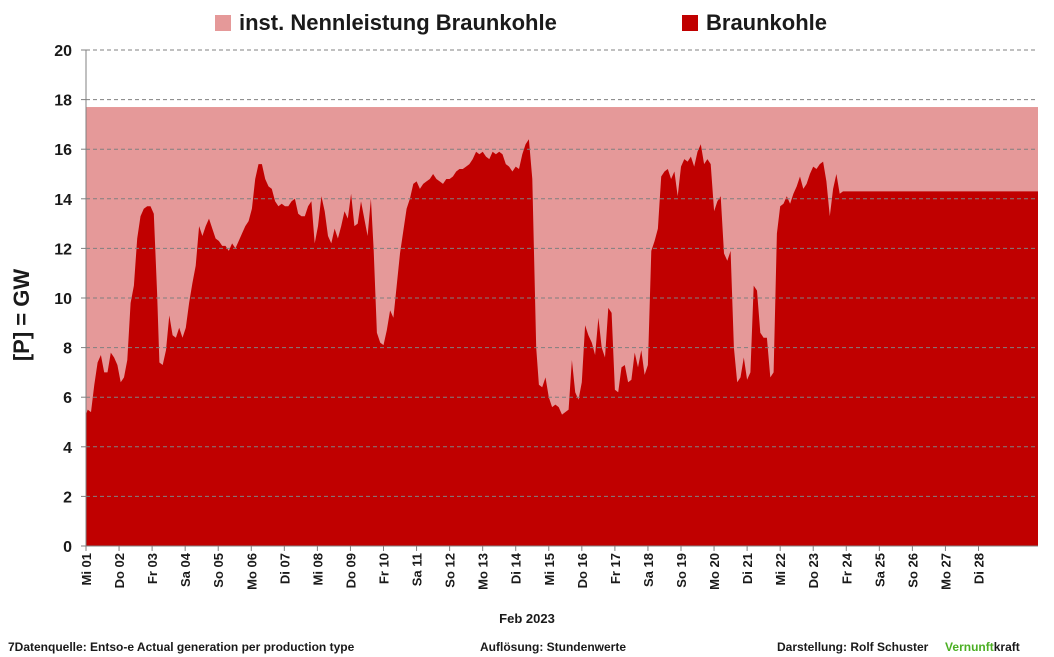  I want to click on x-tick-label: Di 21, so click(747, 568).